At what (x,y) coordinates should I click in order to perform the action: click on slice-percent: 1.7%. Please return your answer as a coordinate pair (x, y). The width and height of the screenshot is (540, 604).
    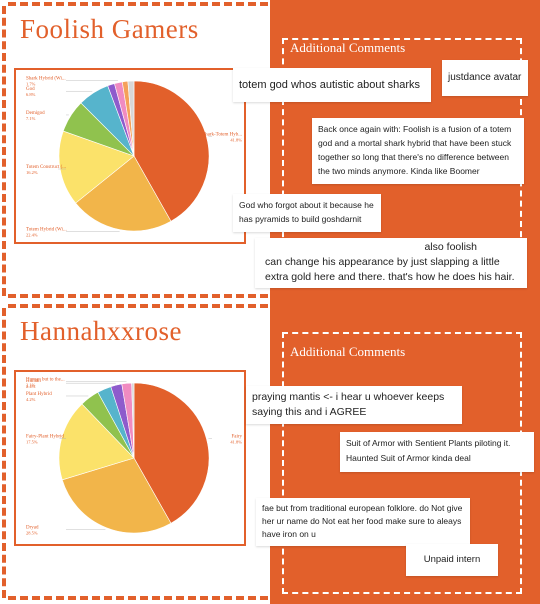
    Looking at the image, I should click on (31, 84).